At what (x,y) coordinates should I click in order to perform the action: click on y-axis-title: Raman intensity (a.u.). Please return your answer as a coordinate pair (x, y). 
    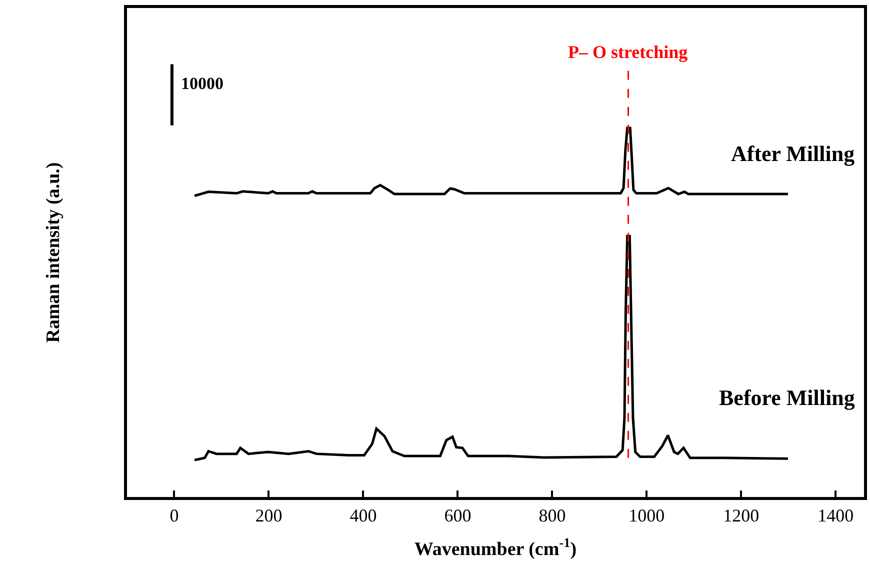
    Looking at the image, I should click on (53, 252).